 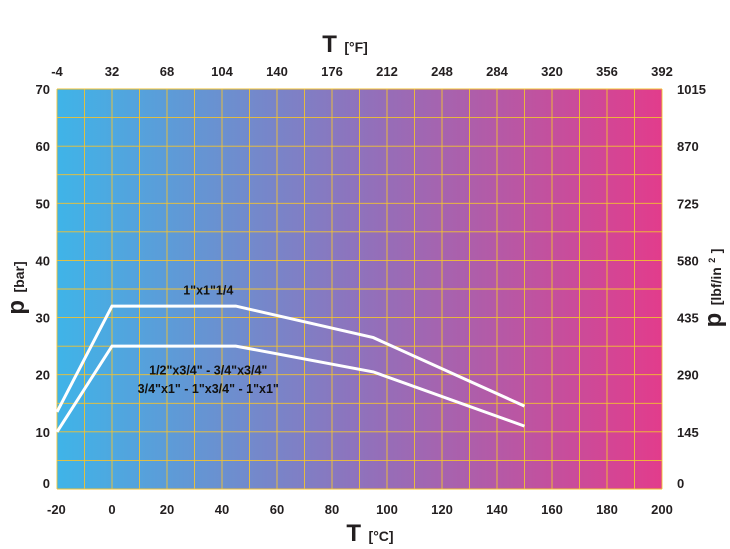 What do you see at coordinates (111, 509) in the screenshot?
I see `x-bottom-tick-1: 0` at bounding box center [111, 509].